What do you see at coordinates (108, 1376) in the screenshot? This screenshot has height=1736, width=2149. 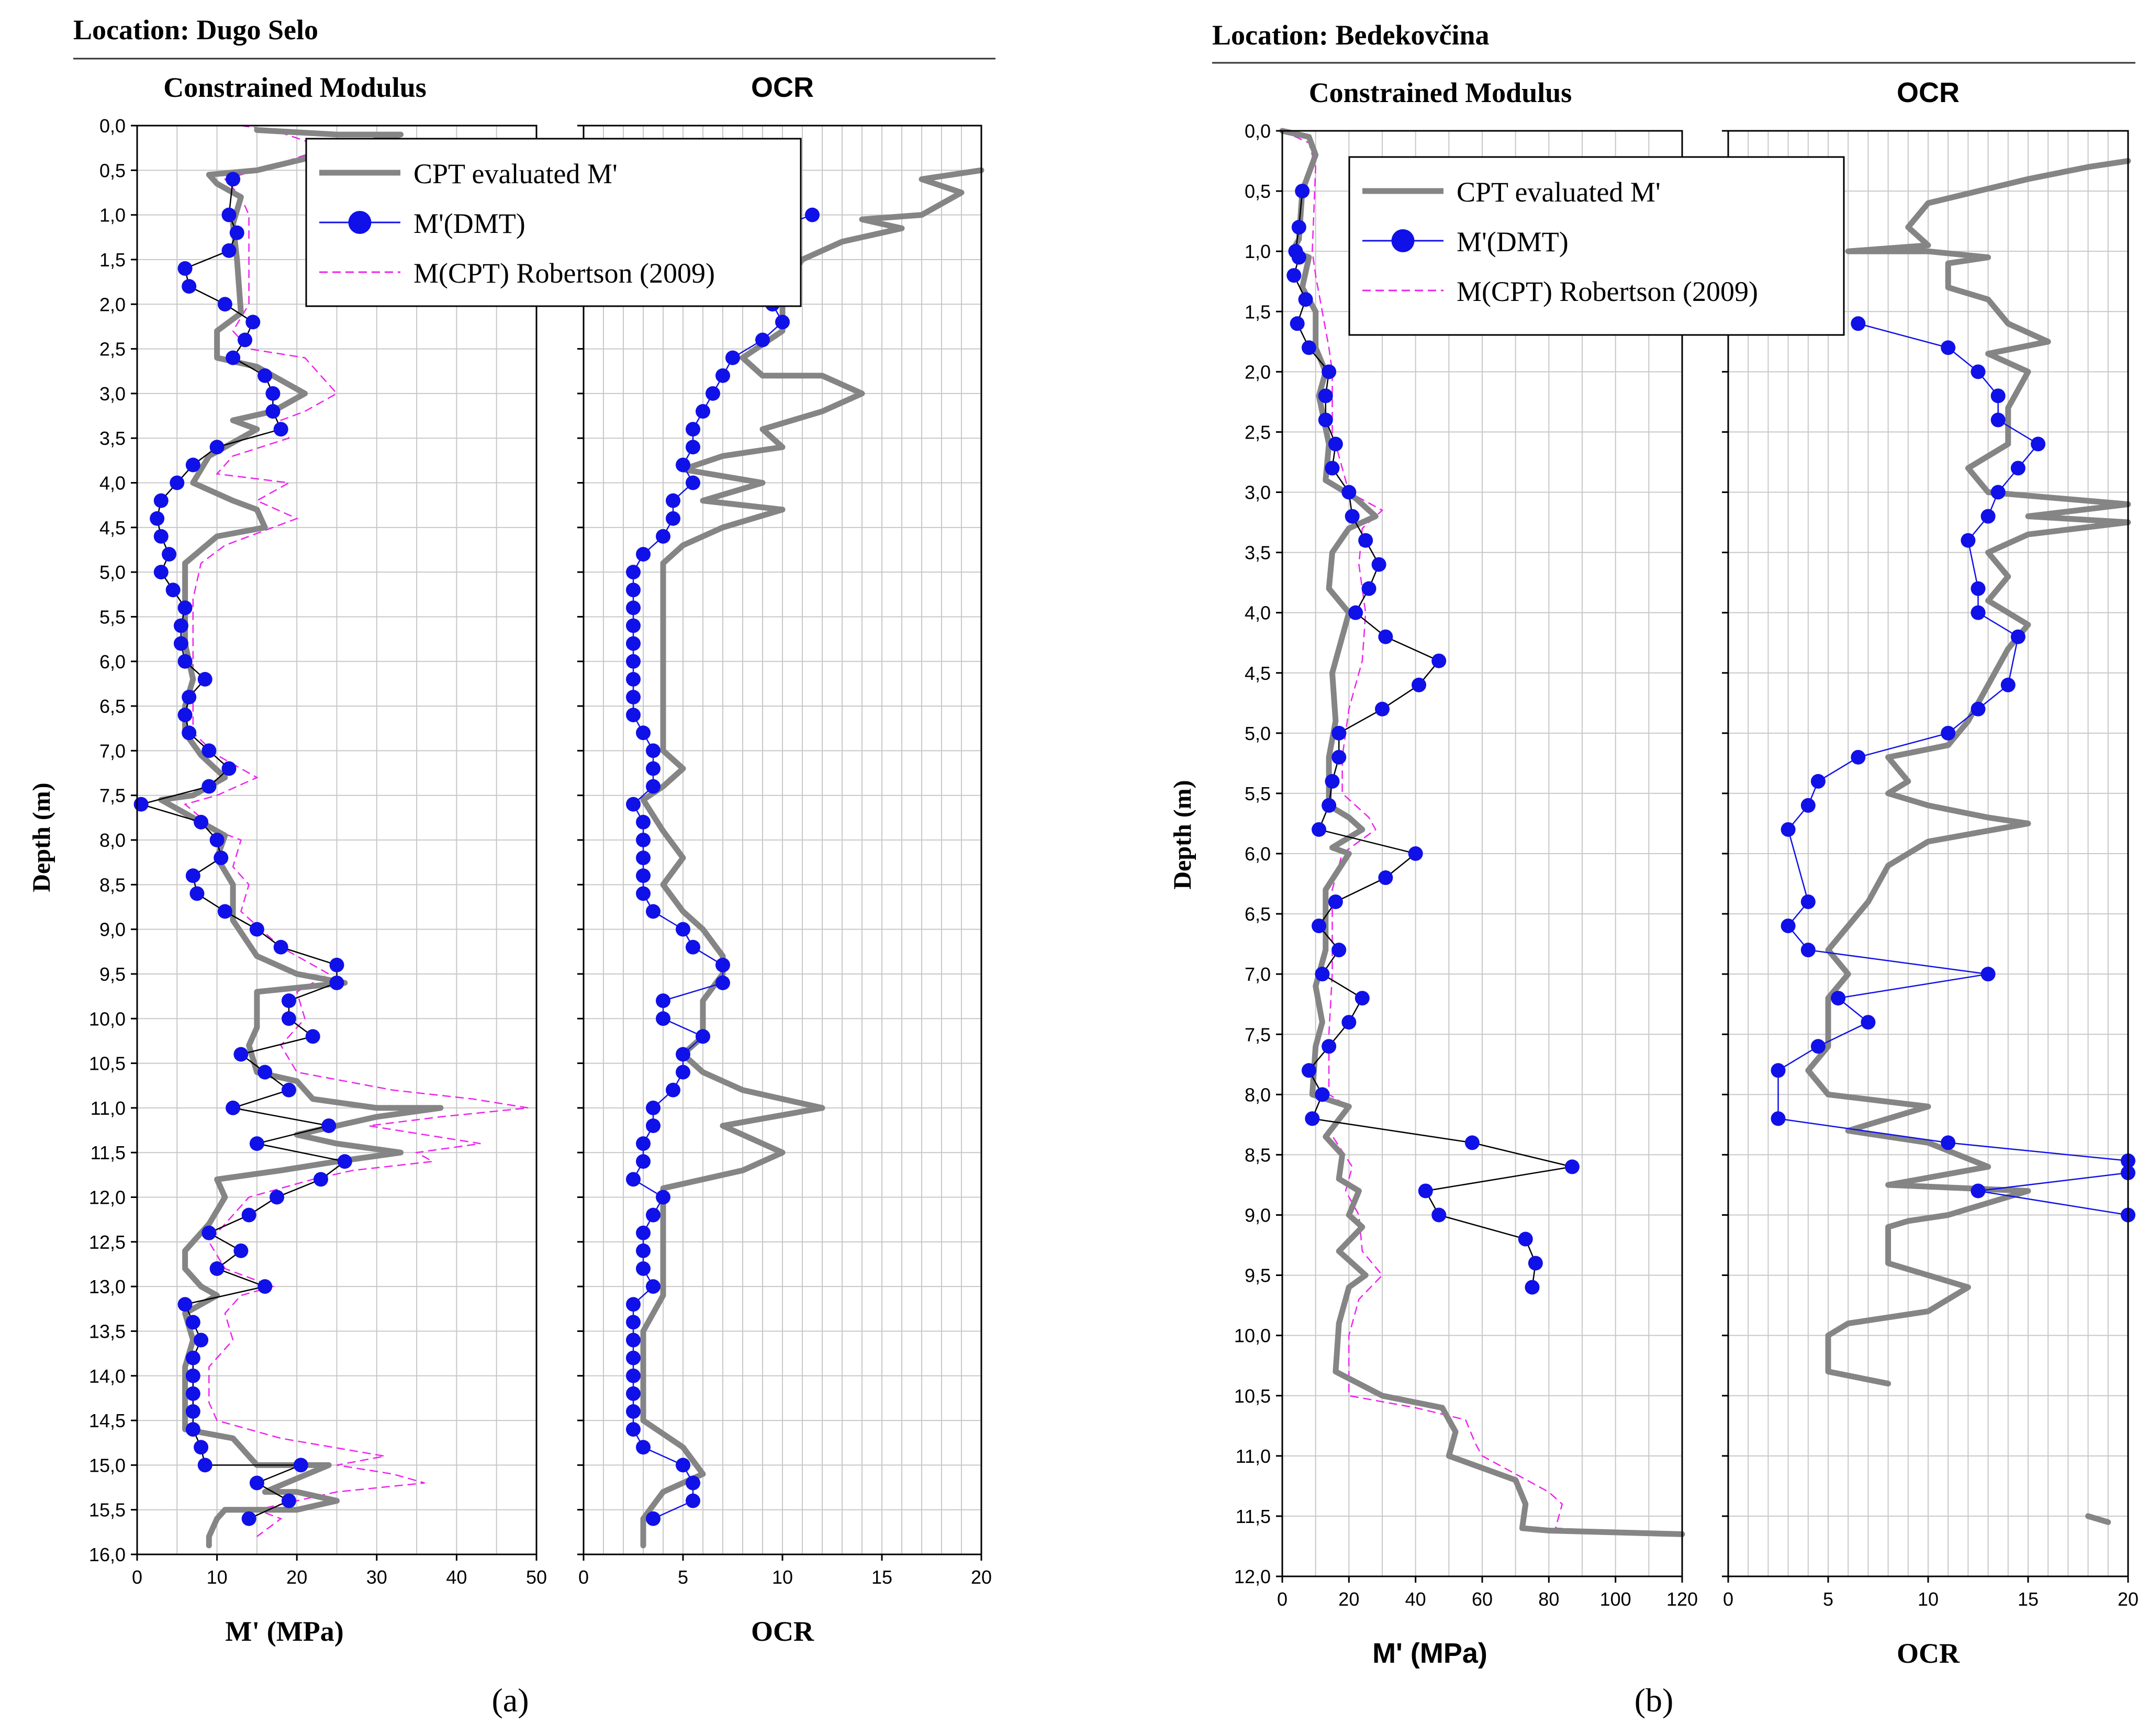 I see `y-tick-label: 14,0` at bounding box center [108, 1376].